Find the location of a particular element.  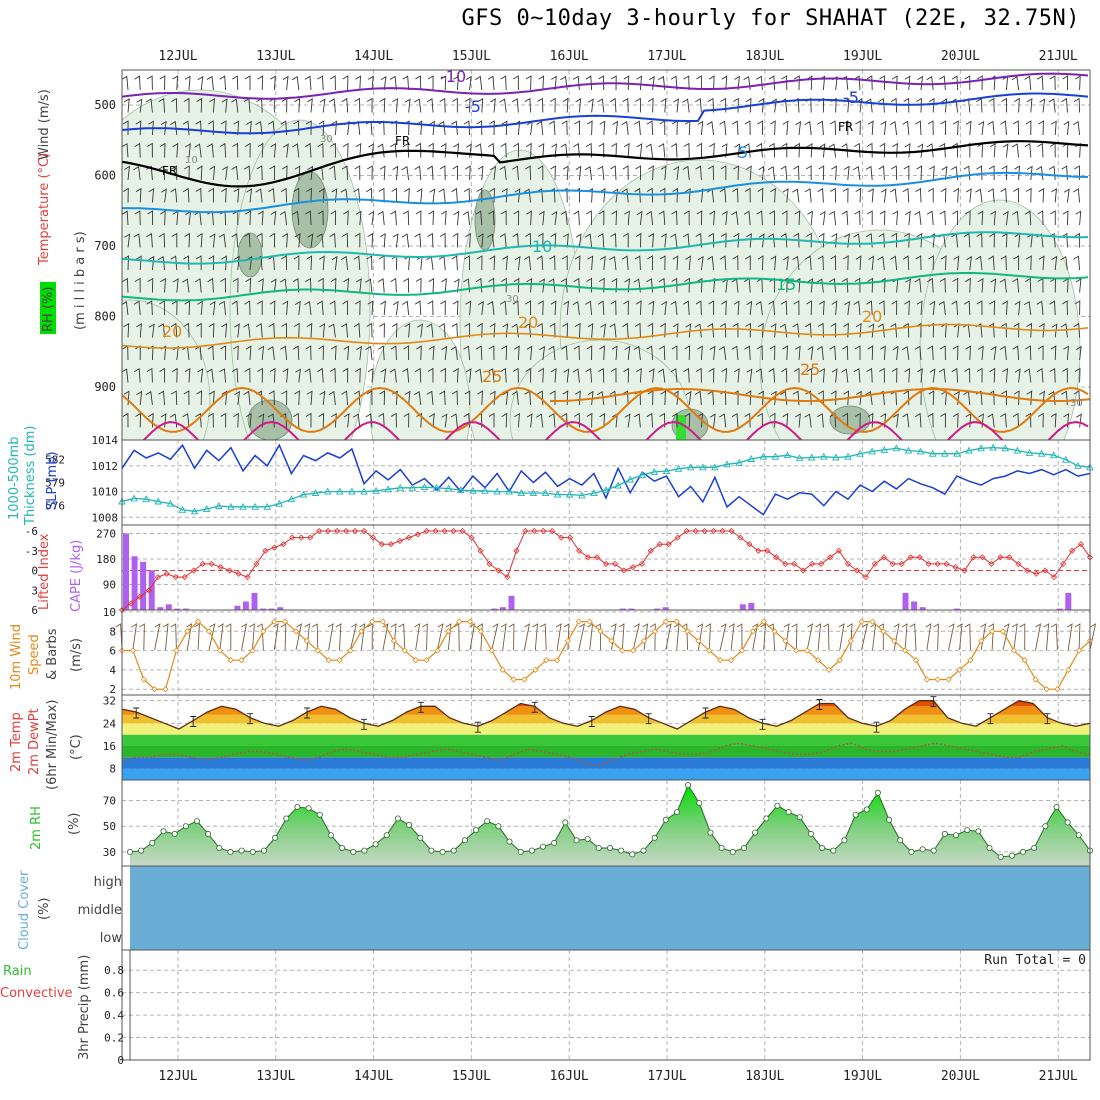

contour-label-t20b: 20 is located at coordinates (528, 322).